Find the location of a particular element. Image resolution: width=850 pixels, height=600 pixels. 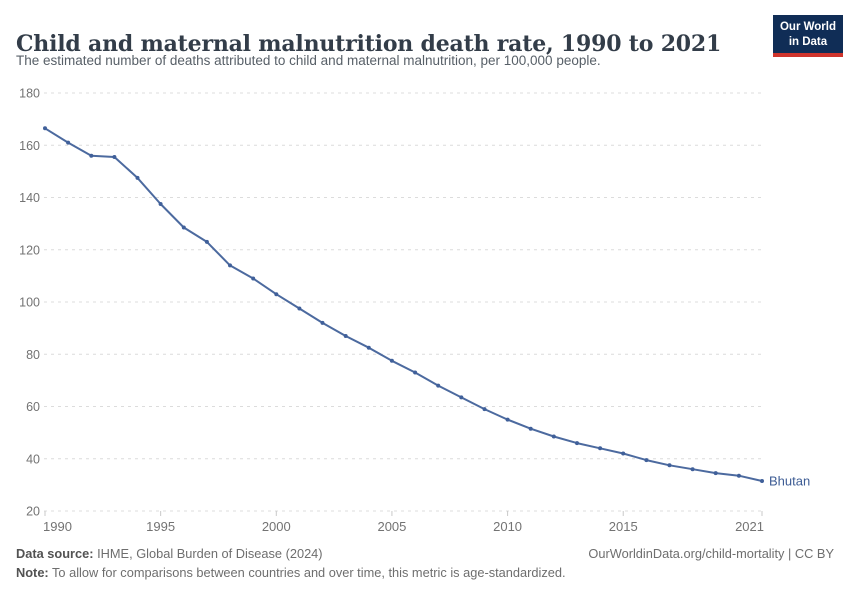

x-axis-tick-label: 2005 is located at coordinates (391, 526).